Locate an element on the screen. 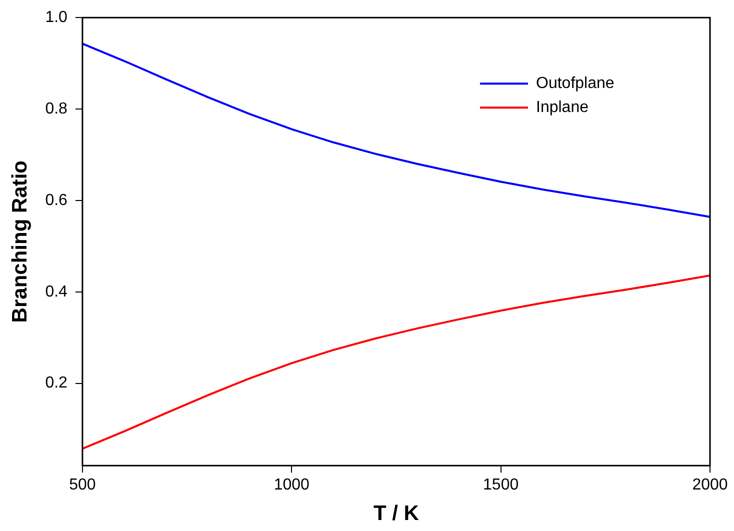 The width and height of the screenshot is (734, 531). x-tick-label: 1000 is located at coordinates (292, 485).